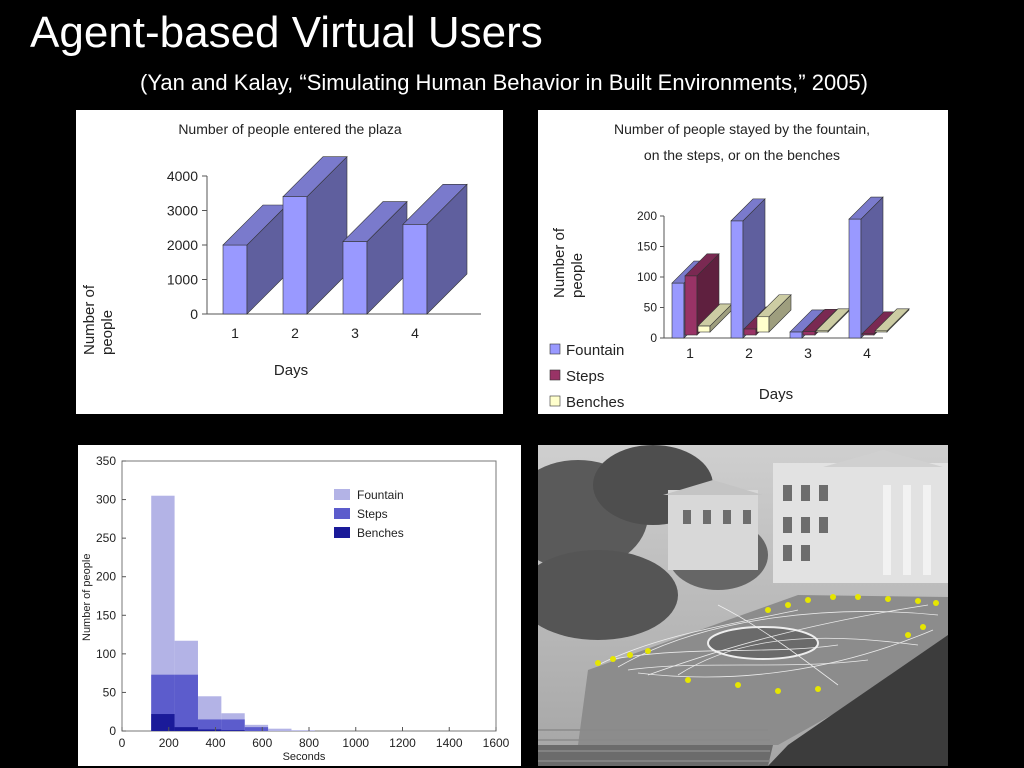 Image resolution: width=1024 pixels, height=768 pixels. Describe the element at coordinates (194, 314) in the screenshot. I see `entered-y-tick-label-0: 0` at that location.